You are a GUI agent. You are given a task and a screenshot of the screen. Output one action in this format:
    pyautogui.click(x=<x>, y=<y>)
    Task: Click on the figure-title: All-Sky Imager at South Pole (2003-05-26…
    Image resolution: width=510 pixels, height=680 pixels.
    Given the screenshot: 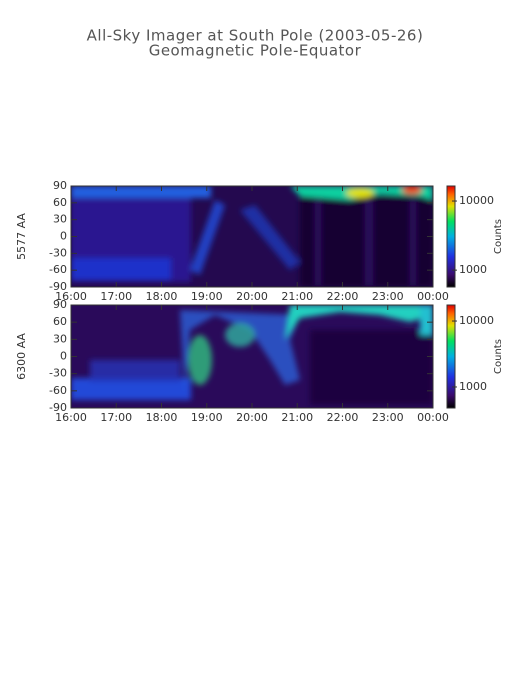 What is the action you would take?
    pyautogui.click(x=255, y=36)
    